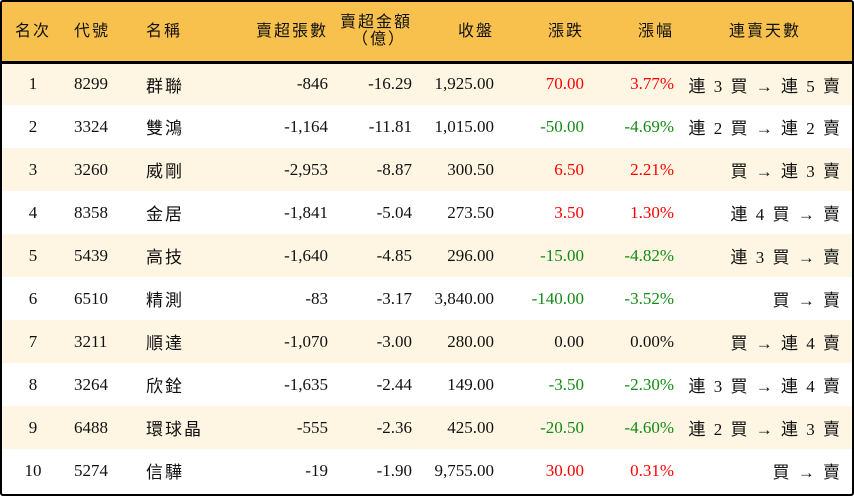 Image resolution: width=854 pixels, height=496 pixels. What do you see at coordinates (174, 429) in the screenshot?
I see `cell-name: 環球晶` at bounding box center [174, 429].